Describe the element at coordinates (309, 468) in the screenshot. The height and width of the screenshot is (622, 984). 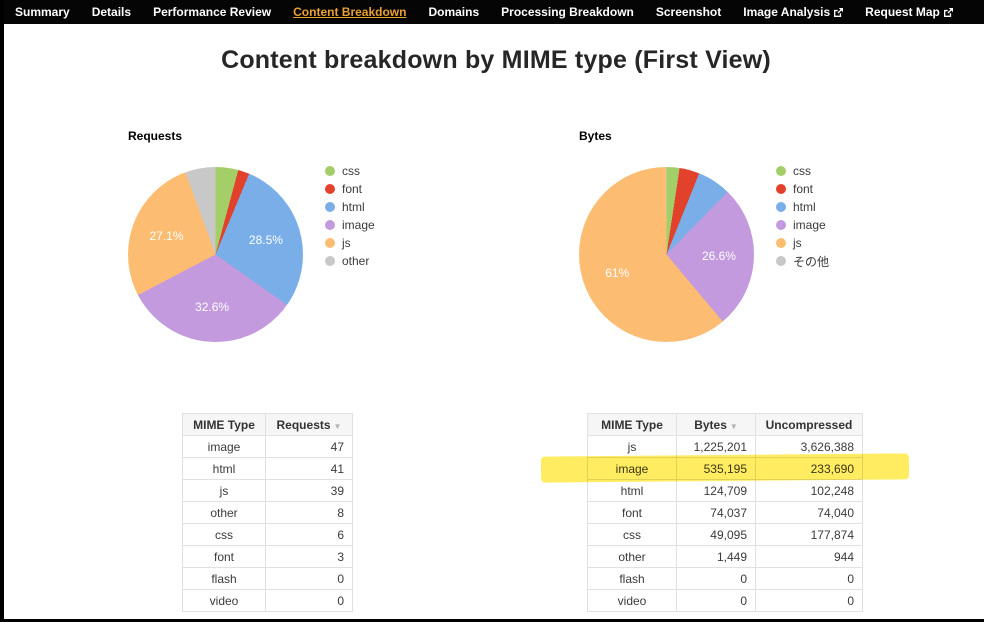
I see `value-cell: 41` at that location.